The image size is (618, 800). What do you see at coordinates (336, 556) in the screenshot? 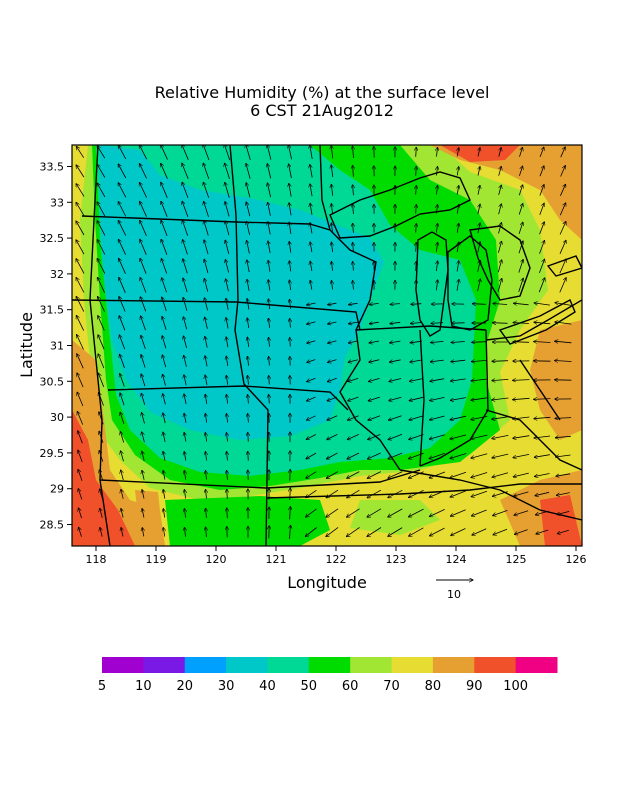
I see `x-axis-ticks: 118 119 120 121 122 123 124 125 126` at bounding box center [336, 556].